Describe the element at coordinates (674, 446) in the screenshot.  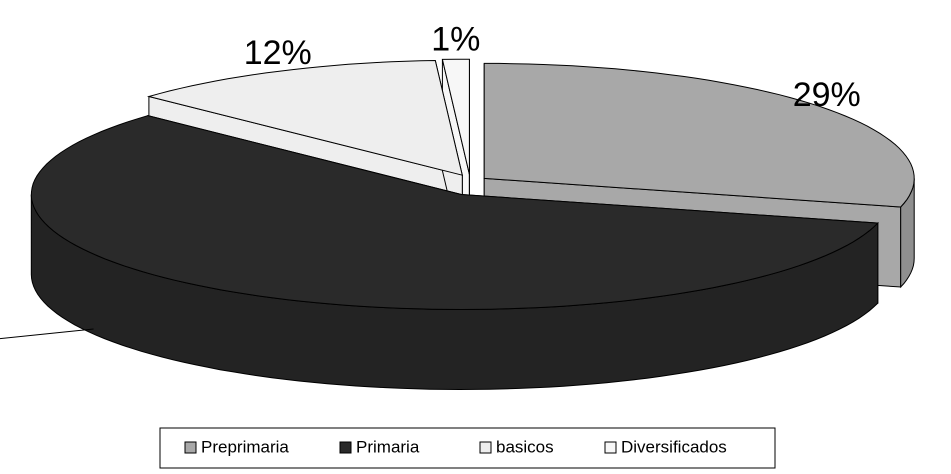
I see `legend-label: Diversificados` at that location.